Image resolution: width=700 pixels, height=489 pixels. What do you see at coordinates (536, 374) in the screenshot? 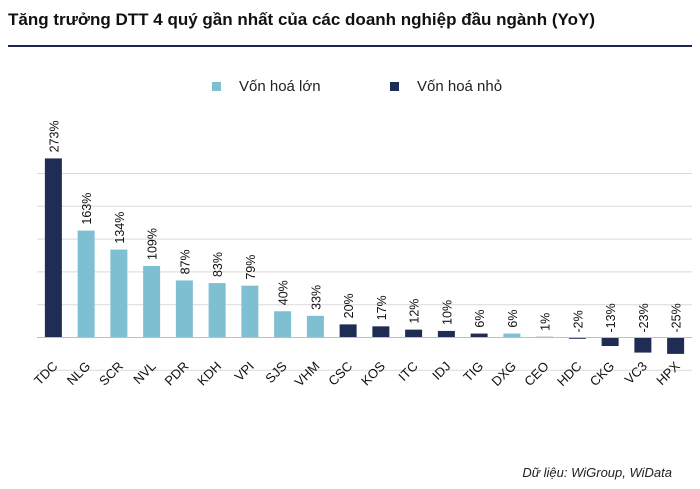
I see `category-label: CEO` at bounding box center [536, 374].